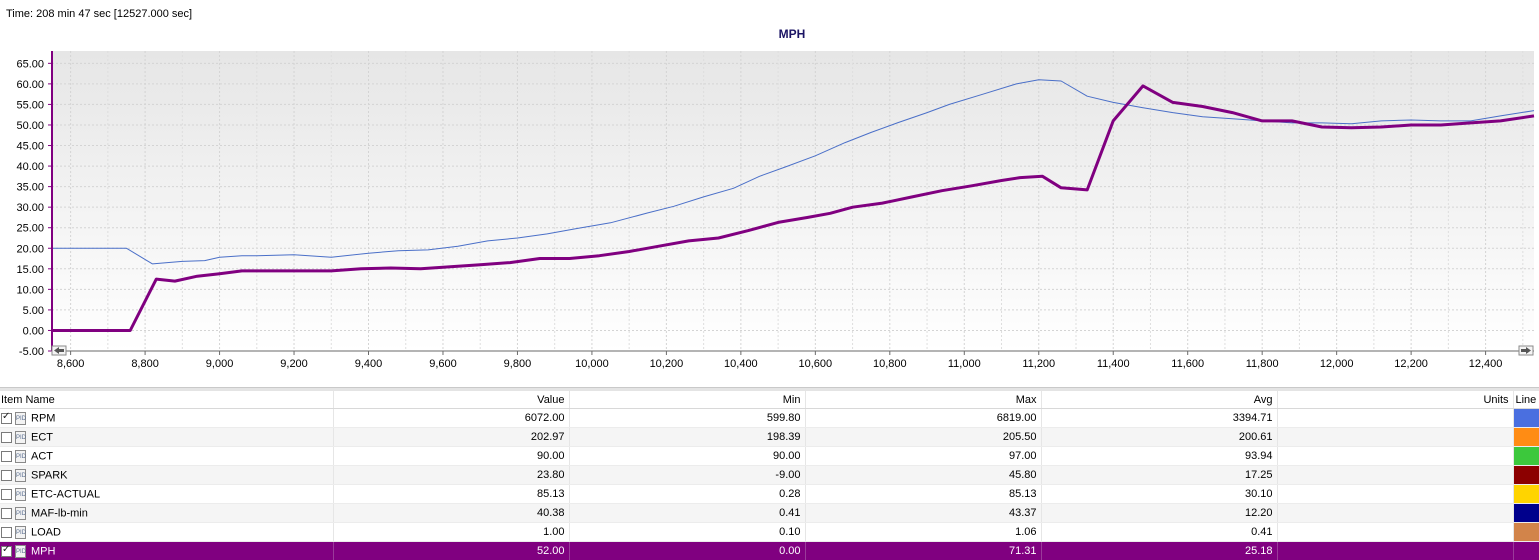  Describe the element at coordinates (769, 389) in the screenshot. I see `panel-splitter` at that location.